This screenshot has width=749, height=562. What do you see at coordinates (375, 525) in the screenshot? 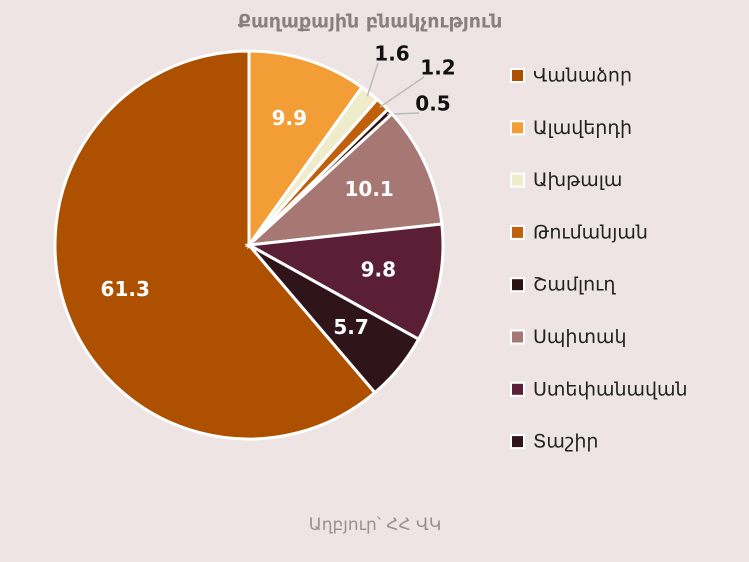
I see `source: Աղբյուր՝ ՀՀ ՎԿ` at bounding box center [375, 525].